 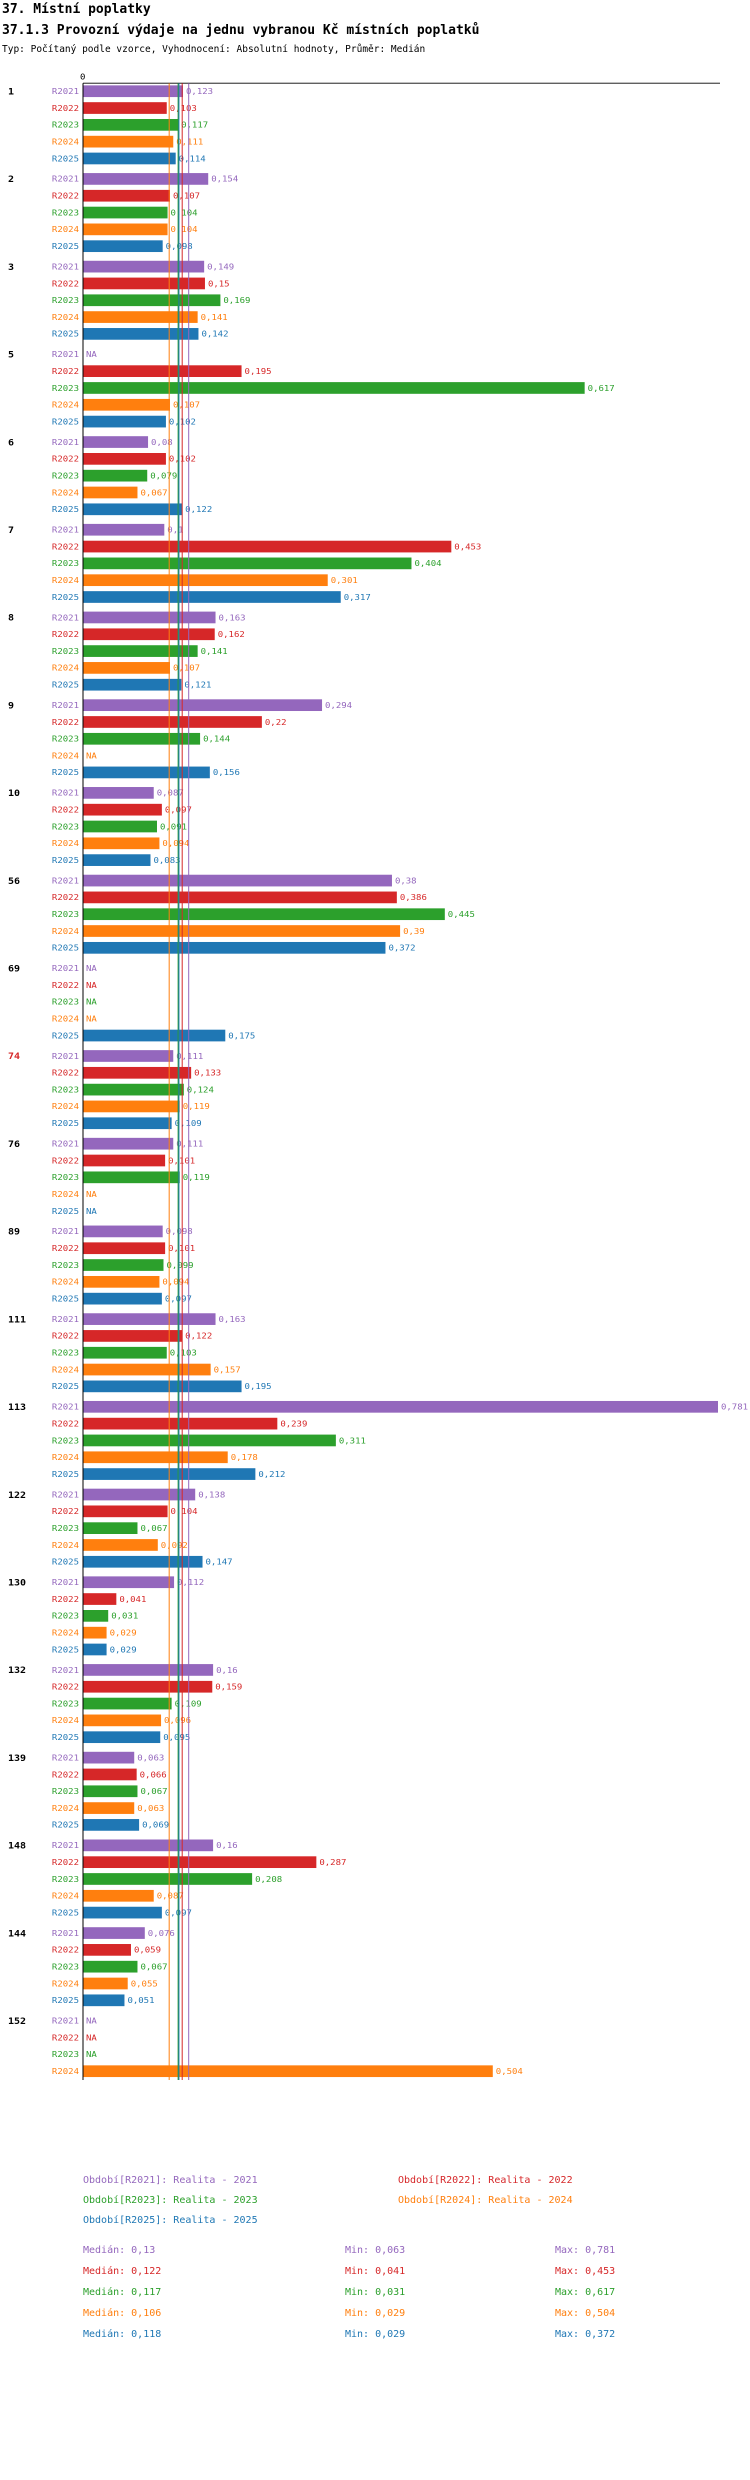 I want to click on stat-min: Min: 0,029, so click(x=375, y=2334).